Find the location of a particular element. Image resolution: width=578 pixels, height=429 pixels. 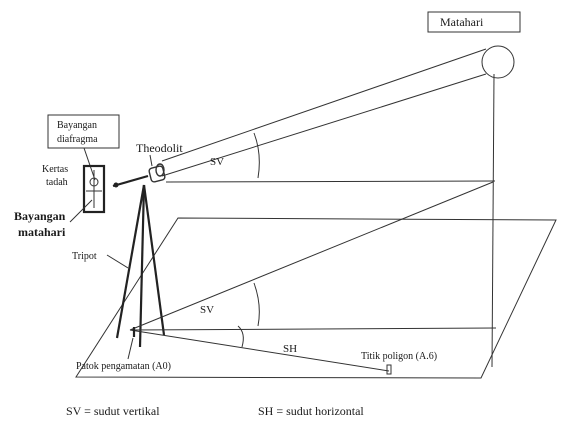

legend-sh: SH = sudut horizontal is located at coordinates (311, 411).